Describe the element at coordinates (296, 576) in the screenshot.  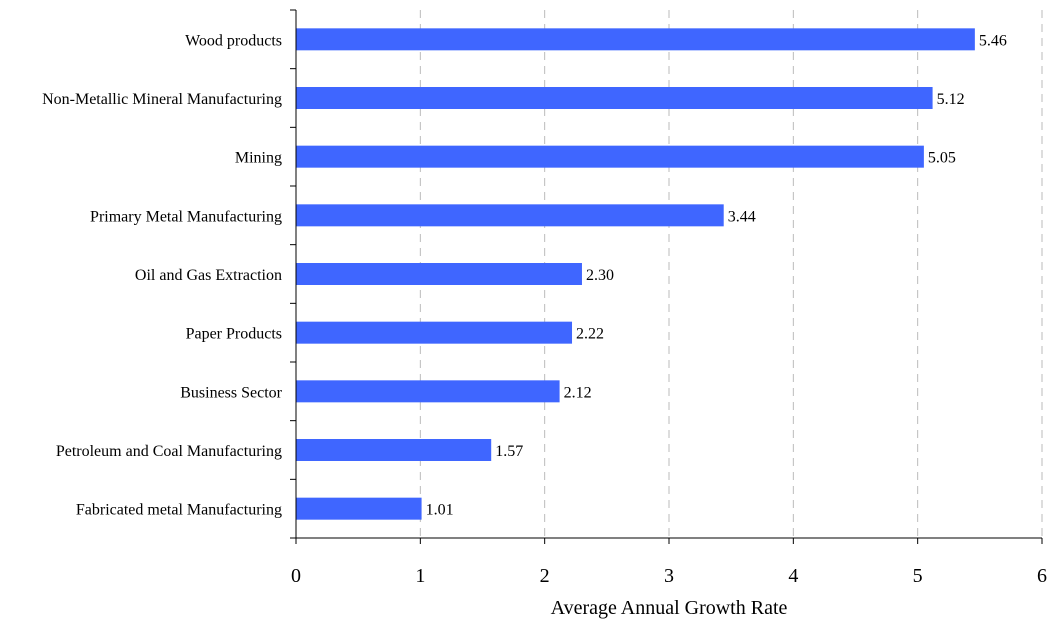
I see `x-tick-label: 0` at that location.